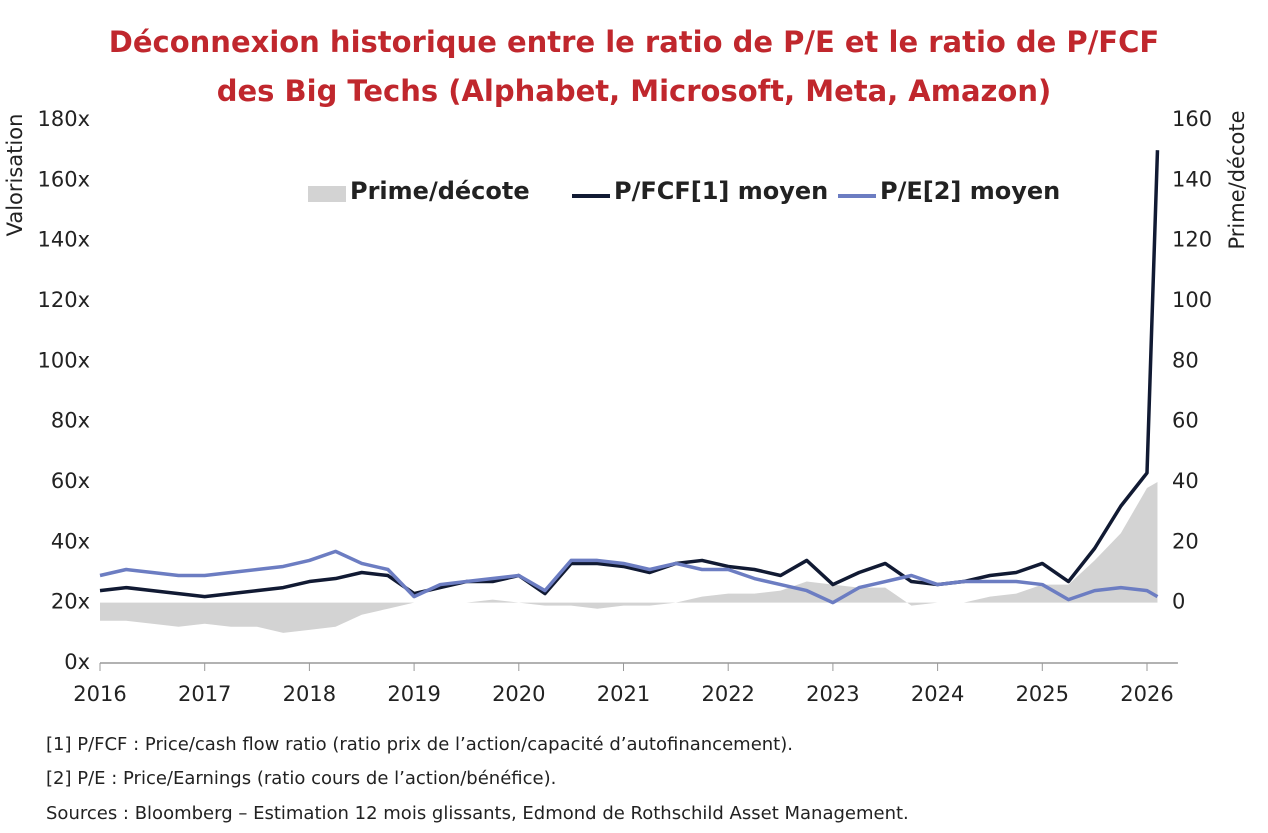 This screenshot has height=833, width=1268. Describe the element at coordinates (70, 541) in the screenshot. I see `y-tick-label: 40x` at that location.